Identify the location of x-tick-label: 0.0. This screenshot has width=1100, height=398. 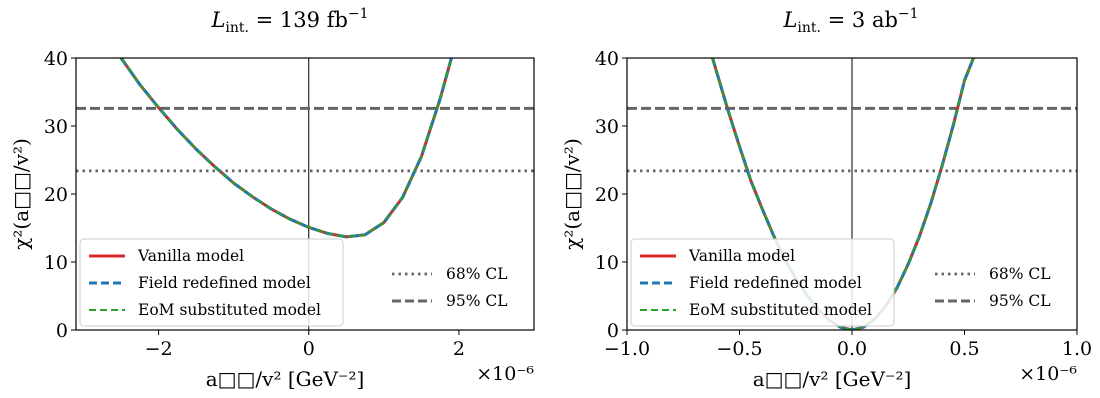
(852, 349).